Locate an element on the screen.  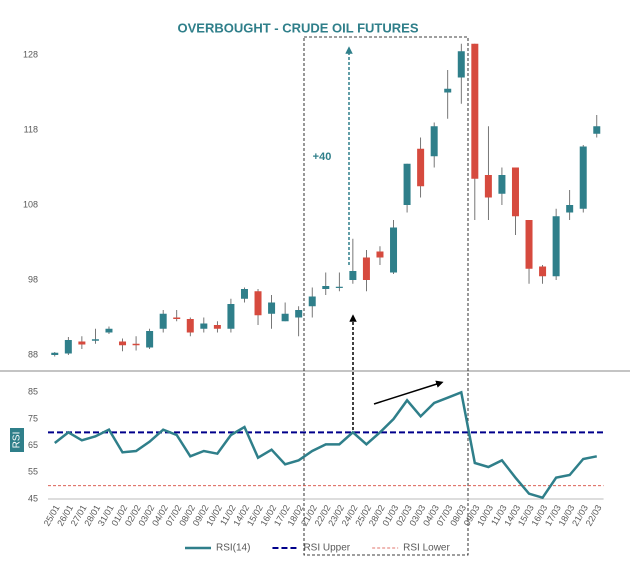
chart-title: OVERBOUGHT - CRUDE OIL FUTURES is located at coordinates (298, 27).